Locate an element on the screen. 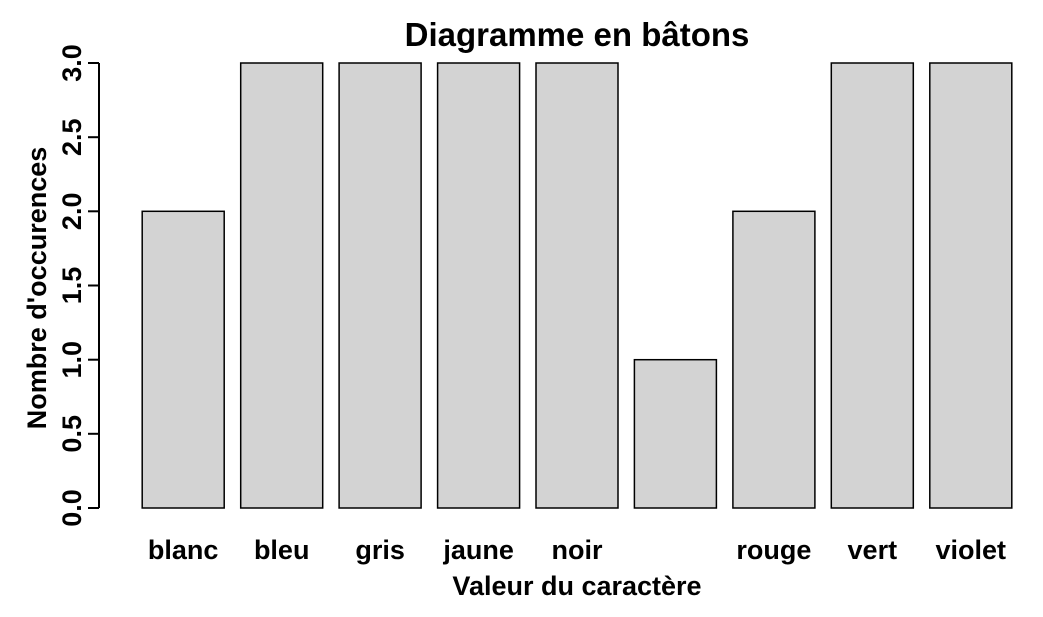 This screenshot has width=1043, height=617. bar-vert is located at coordinates (872, 285).